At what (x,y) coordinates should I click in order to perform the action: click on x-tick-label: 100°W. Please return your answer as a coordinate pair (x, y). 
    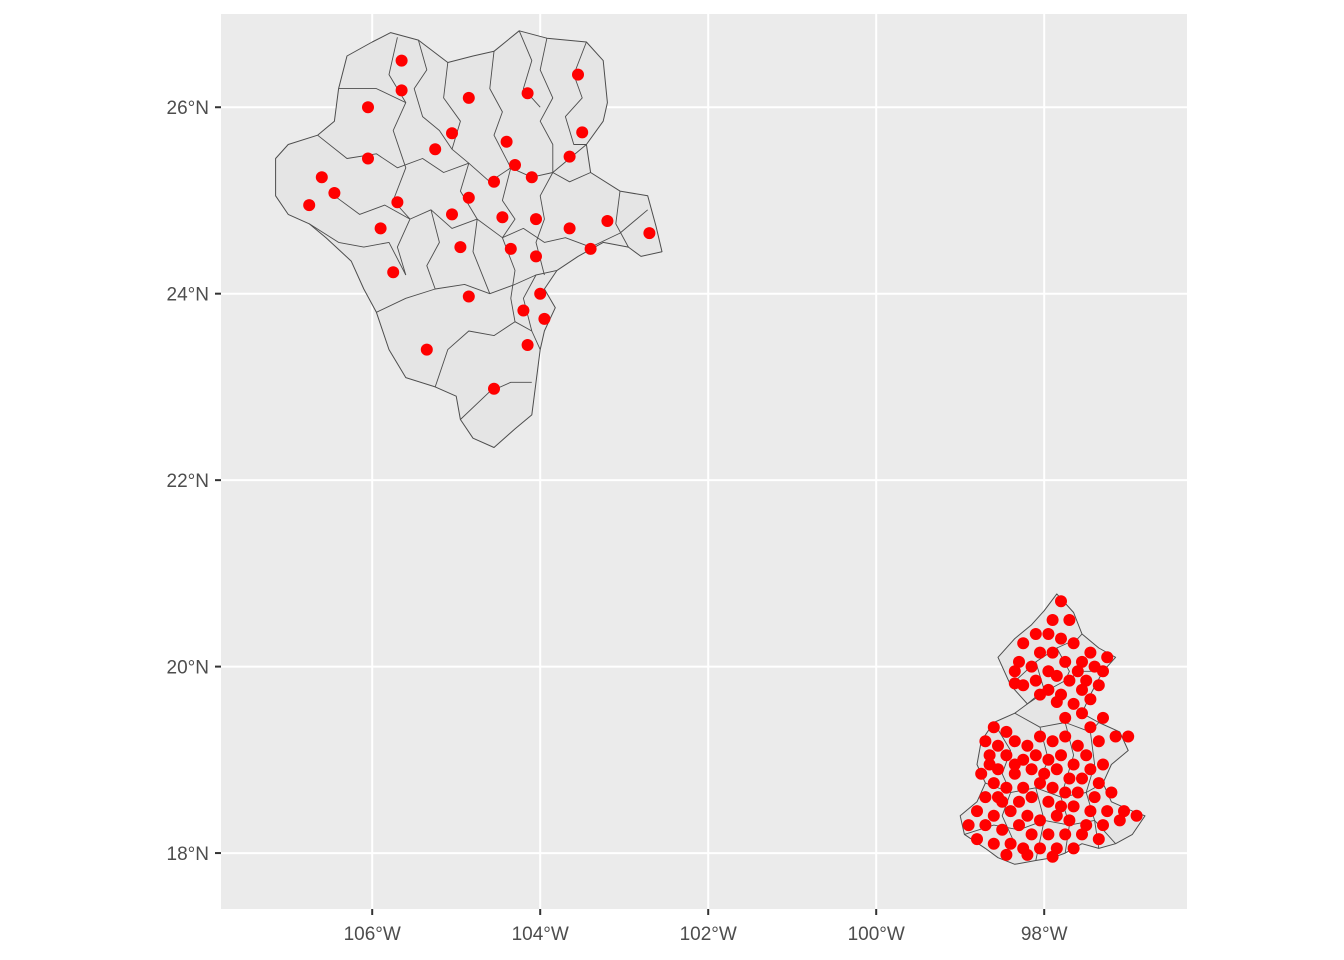
    Looking at the image, I should click on (876, 934).